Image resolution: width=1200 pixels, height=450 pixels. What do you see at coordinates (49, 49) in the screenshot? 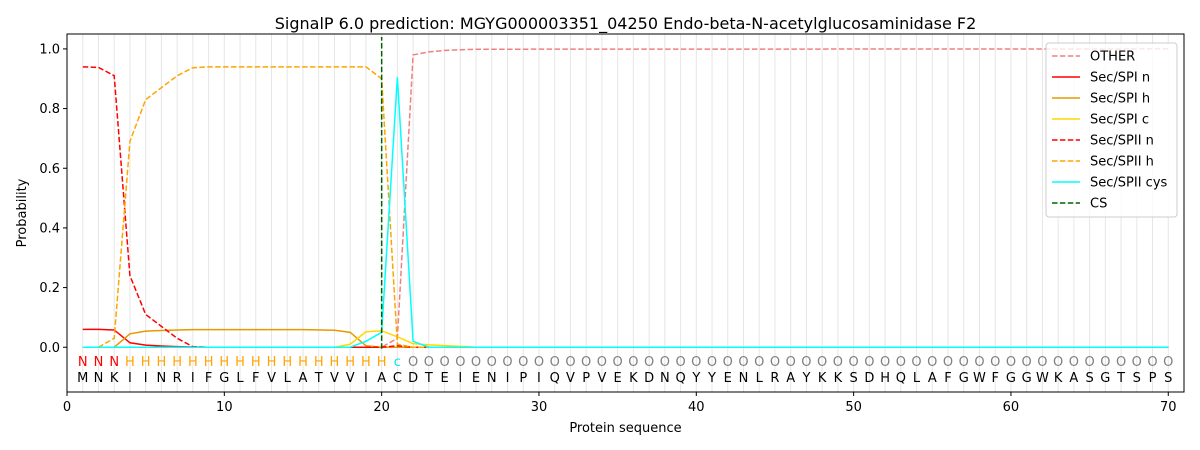
I see `y-tick-label: 1.0` at bounding box center [49, 49].